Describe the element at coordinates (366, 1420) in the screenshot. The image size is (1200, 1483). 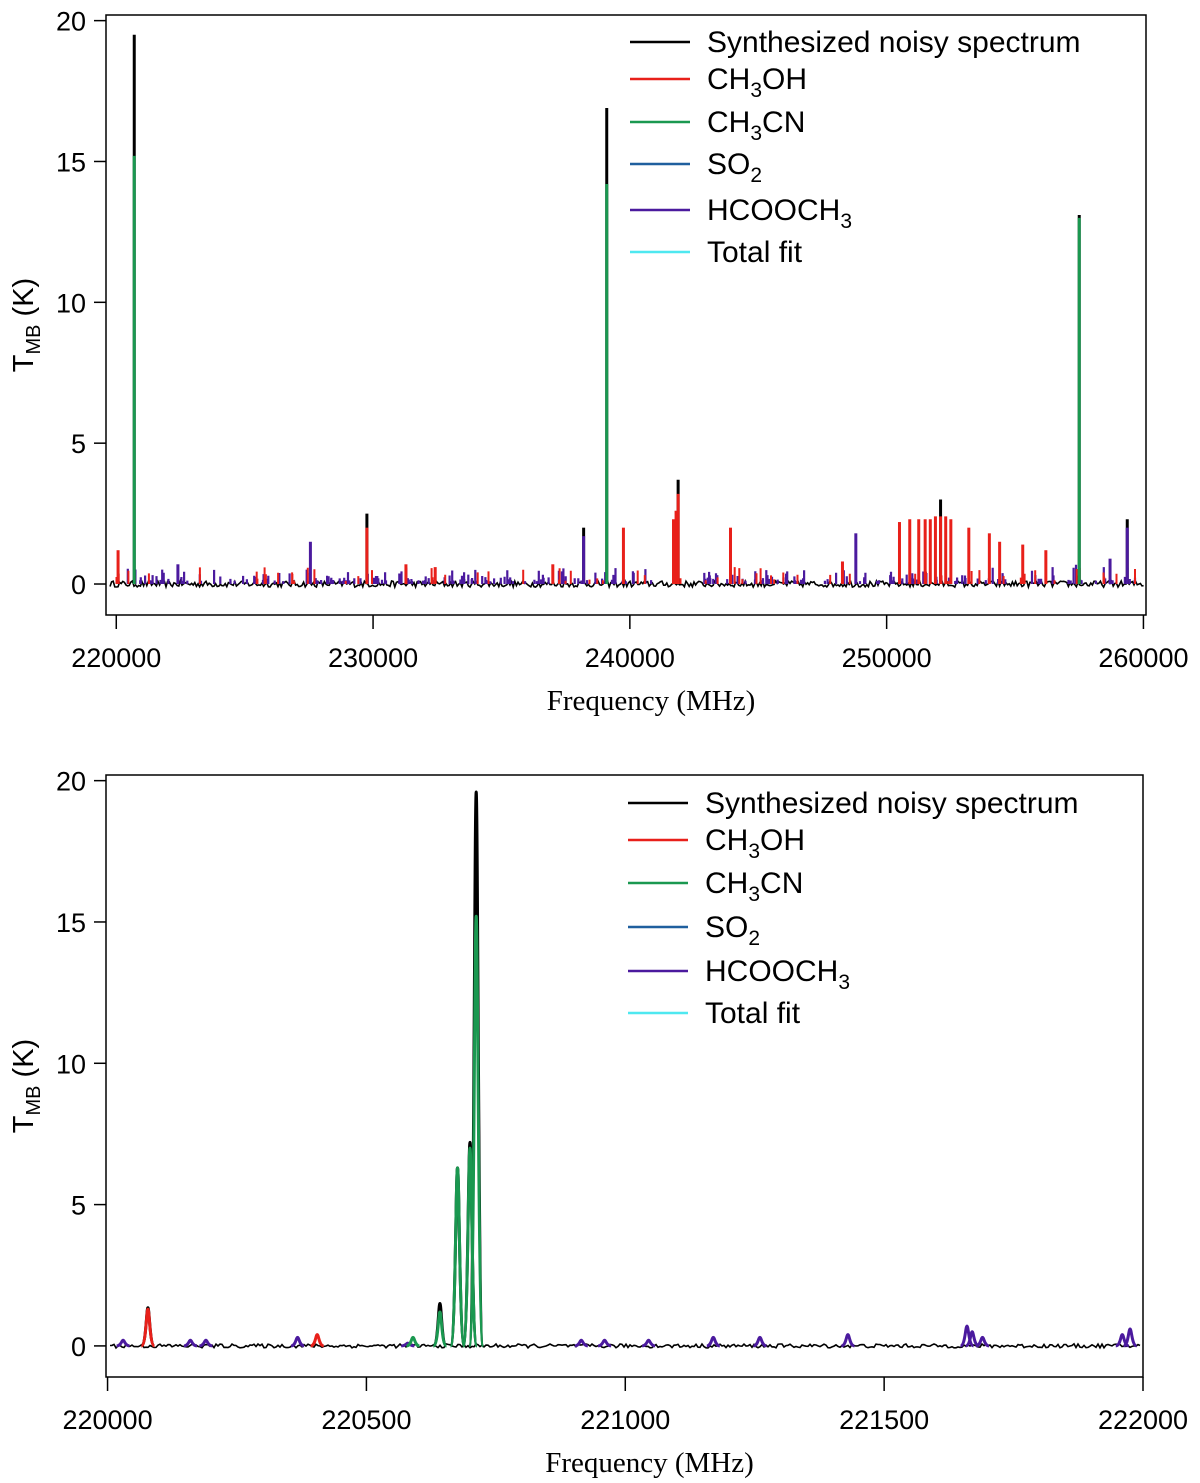
I see `x-tick-label: 220500` at that location.